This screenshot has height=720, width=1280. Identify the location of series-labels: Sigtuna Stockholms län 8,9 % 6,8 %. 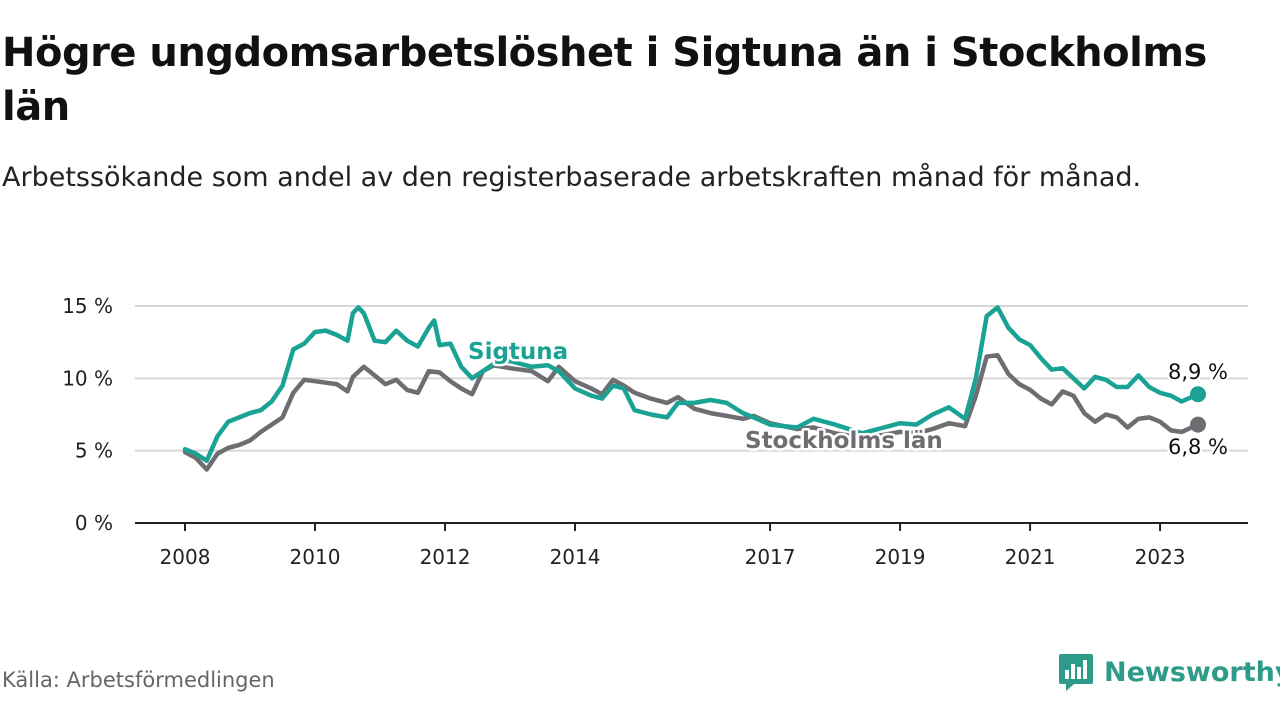
(848, 399).